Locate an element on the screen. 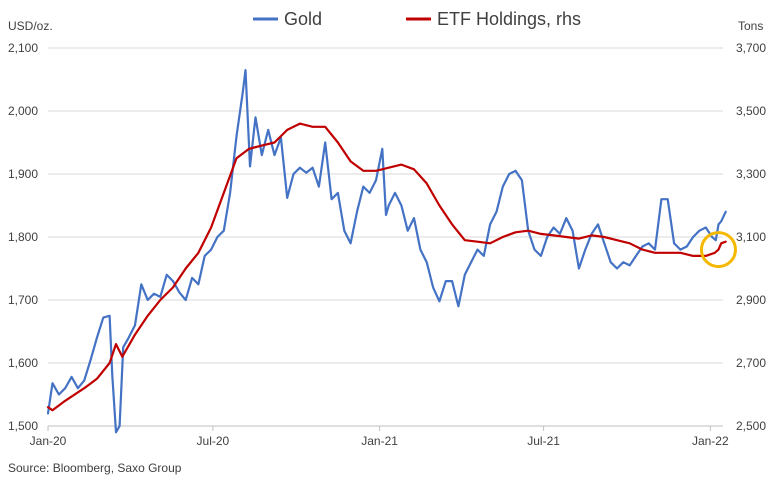  x-axis-tick-label: Jul-20 is located at coordinates (213, 441).